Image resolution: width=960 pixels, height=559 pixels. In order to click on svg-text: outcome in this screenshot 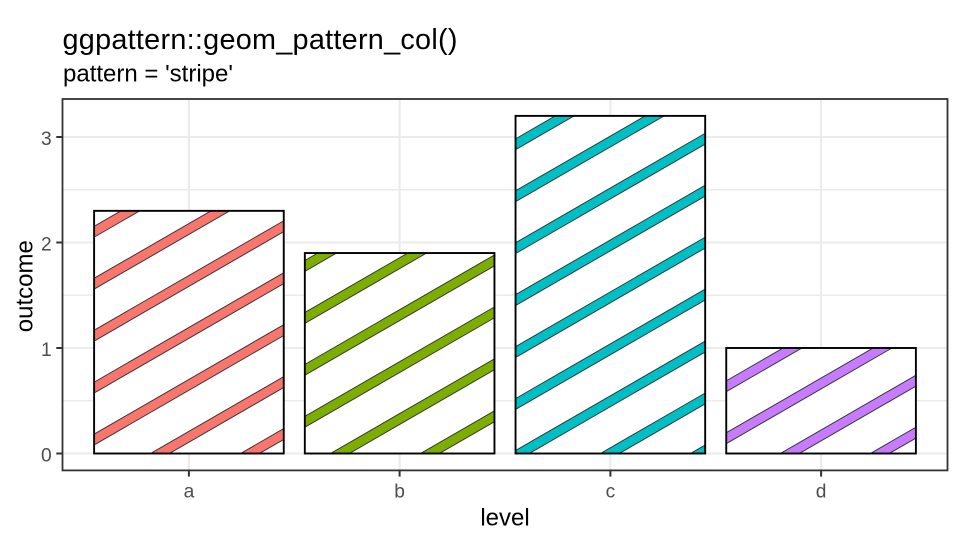, I will do `click(24, 286)`.